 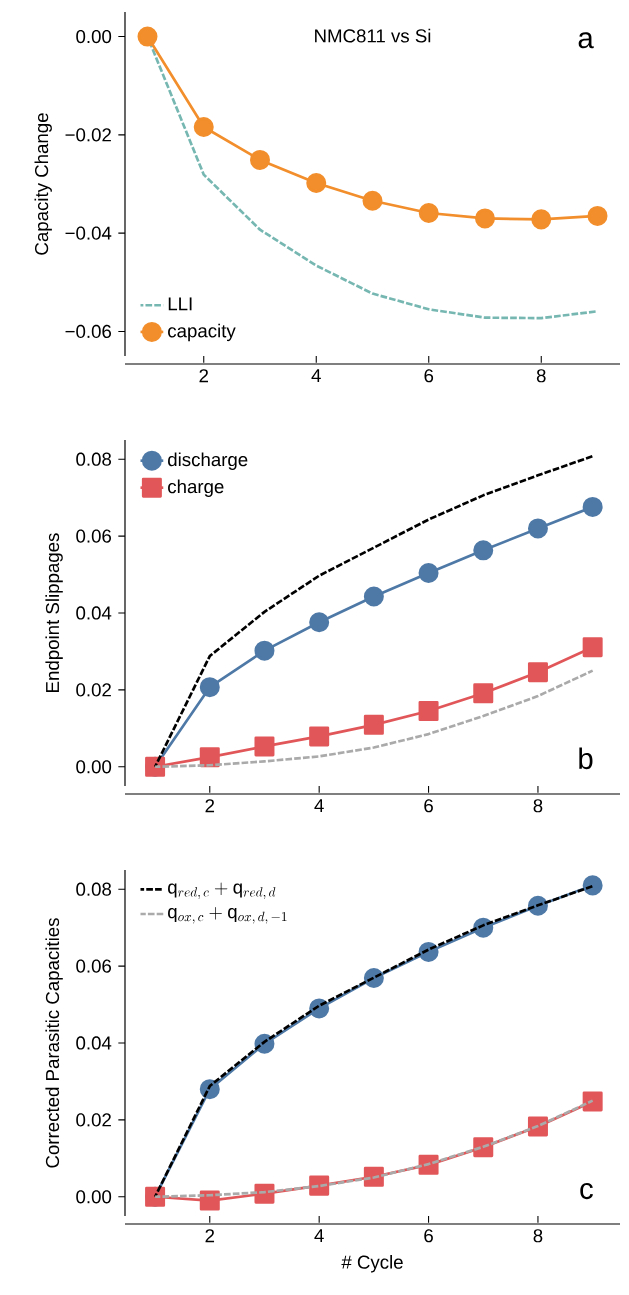 I want to click on y-axis-title: Corrected Parasitic Capacities, so click(x=54, y=1043).